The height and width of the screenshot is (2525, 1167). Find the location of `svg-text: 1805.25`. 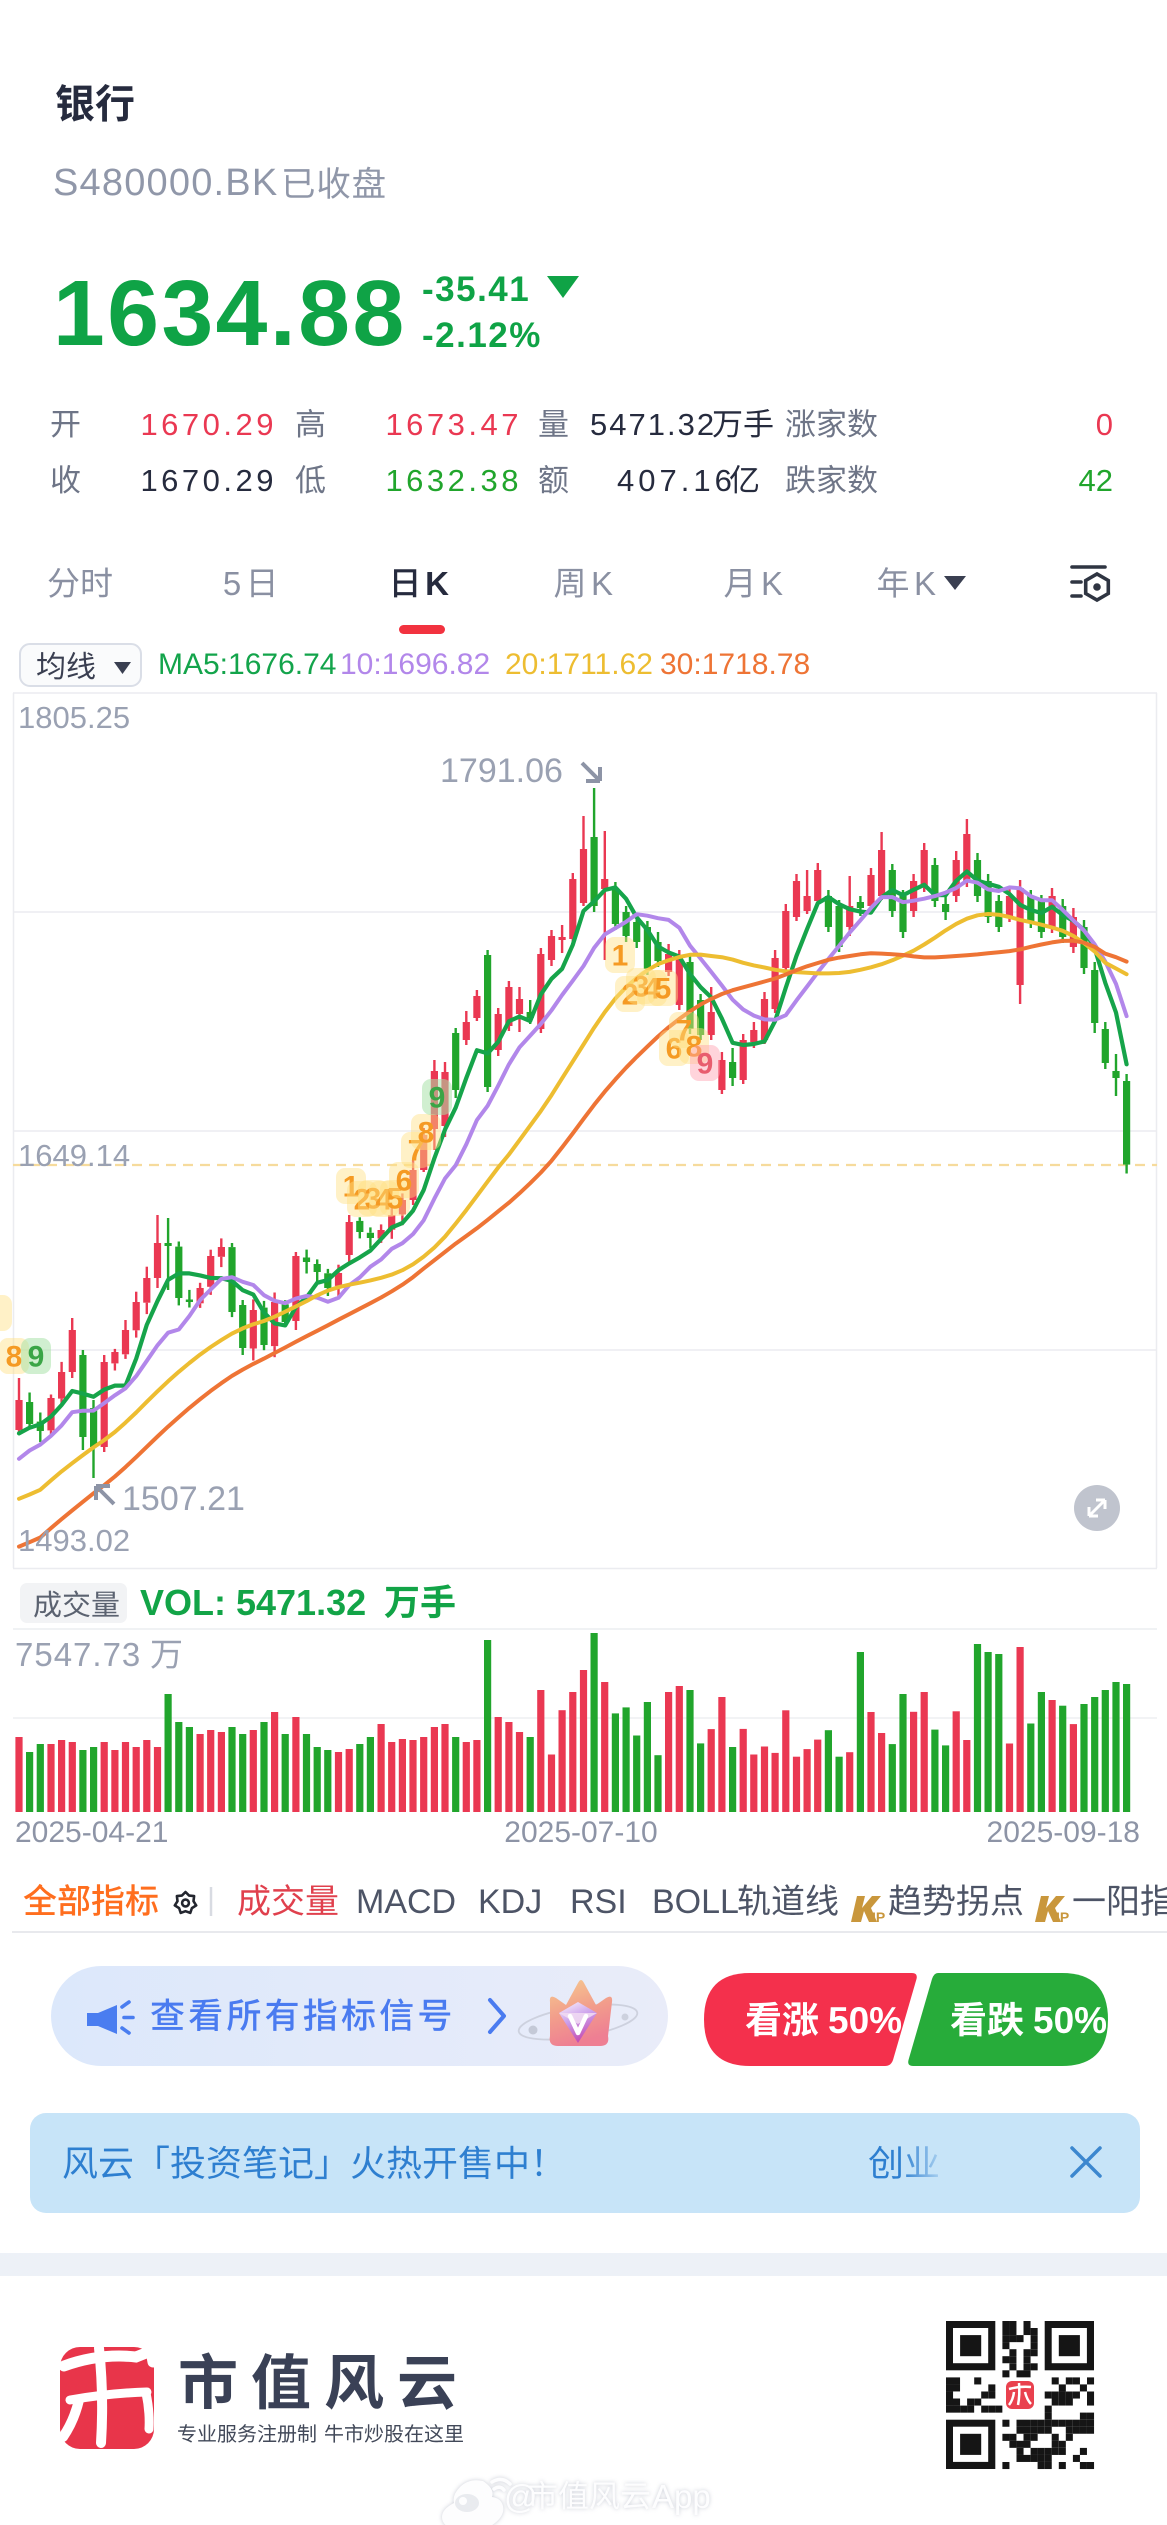

svg-text: 1805.25 is located at coordinates (74, 717).